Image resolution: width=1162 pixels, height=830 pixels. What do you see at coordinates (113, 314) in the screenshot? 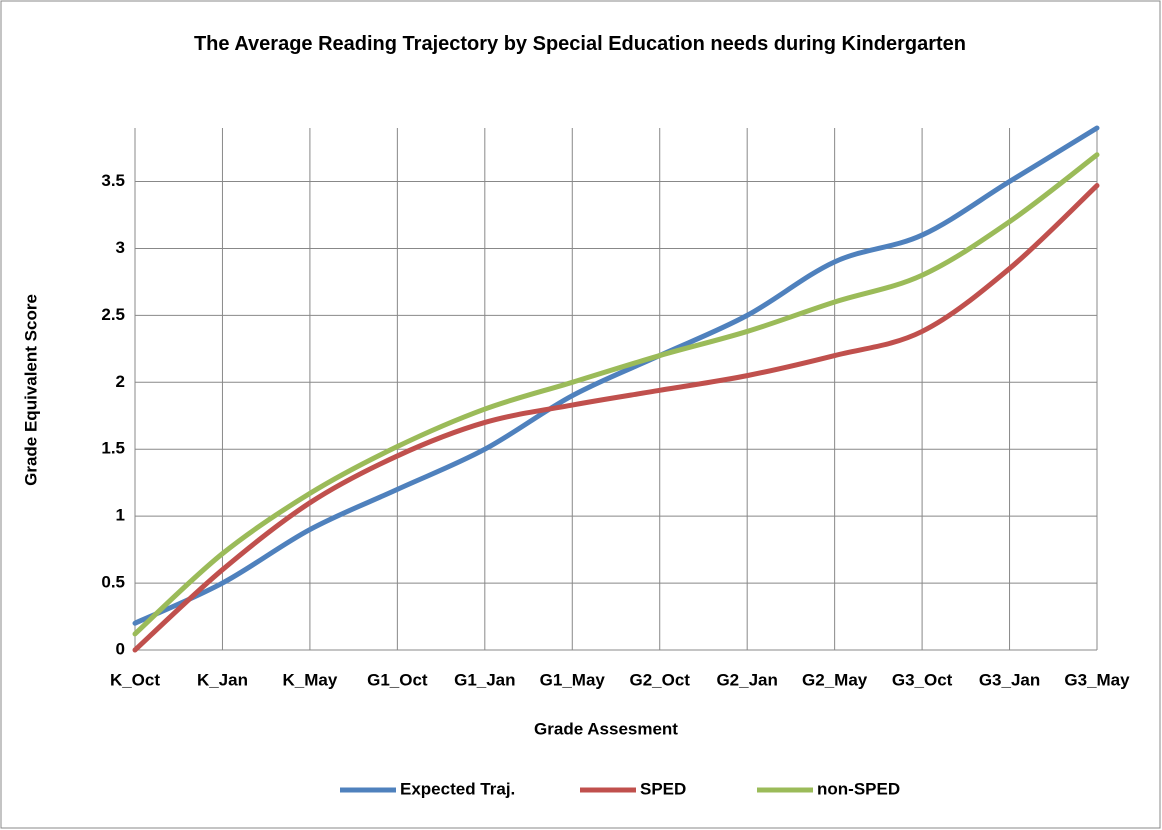
I see `y-tick-label: 2.5` at bounding box center [113, 314].